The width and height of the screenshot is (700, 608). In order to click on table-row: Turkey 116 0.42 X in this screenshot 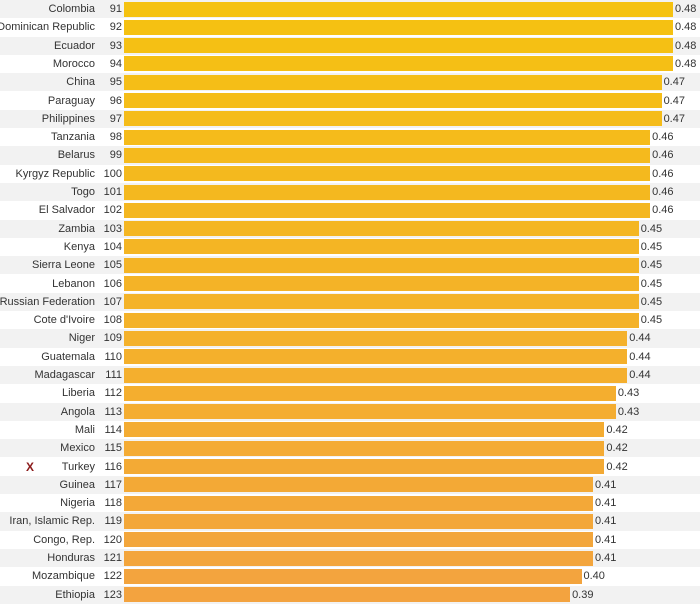, I will do `click(350, 467)`.